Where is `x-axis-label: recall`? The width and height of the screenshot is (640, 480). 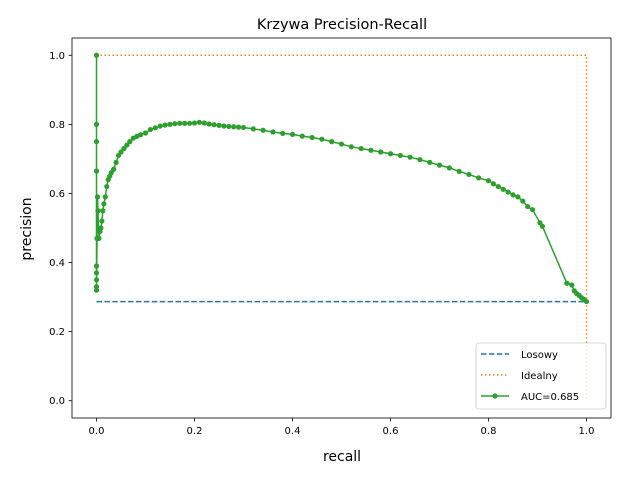 x-axis-label: recall is located at coordinates (342, 457).